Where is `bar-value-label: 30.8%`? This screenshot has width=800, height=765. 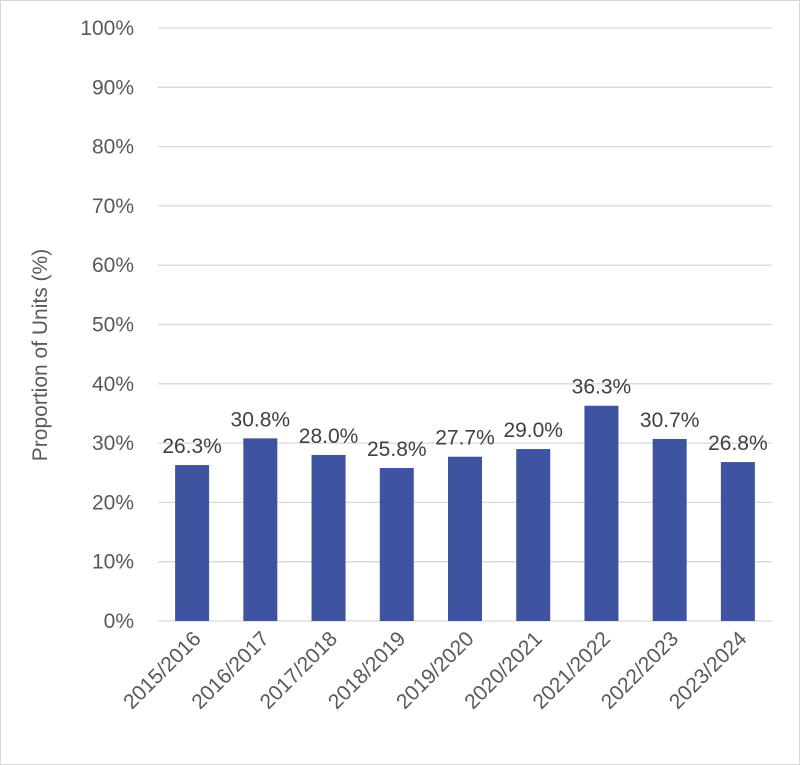
bar-value-label: 30.8% is located at coordinates (261, 419).